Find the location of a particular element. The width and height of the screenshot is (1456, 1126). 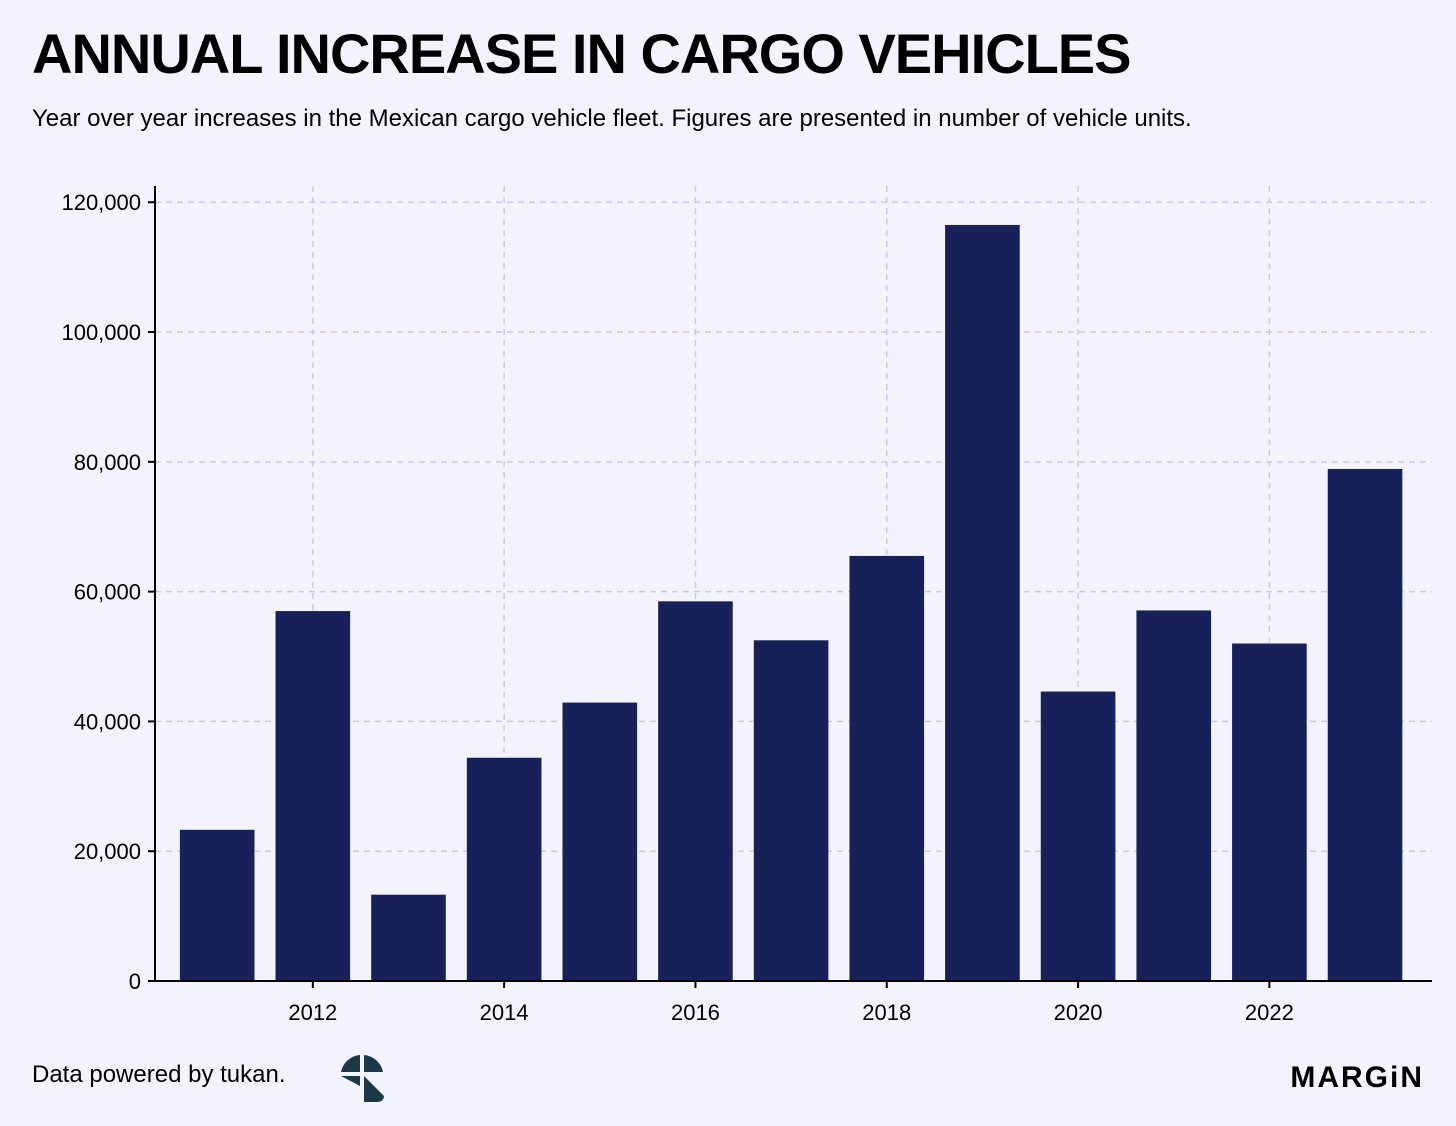

y-tick-label: 120,000 is located at coordinates (101, 202).